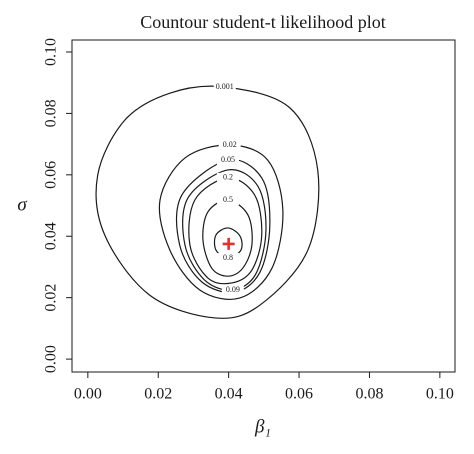 The width and height of the screenshot is (474, 454). I want to click on contour-label: 0.02, so click(230, 144).